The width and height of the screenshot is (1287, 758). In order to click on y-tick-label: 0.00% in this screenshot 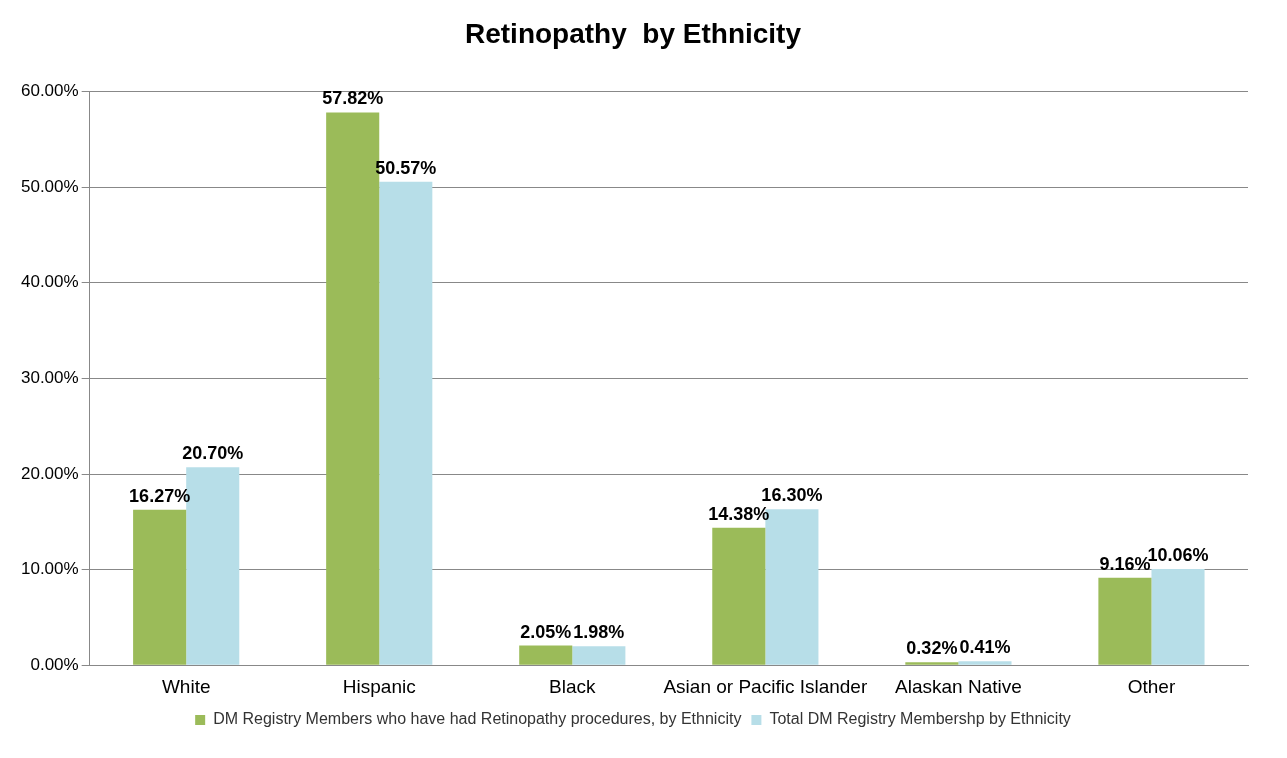, I will do `click(54, 664)`.